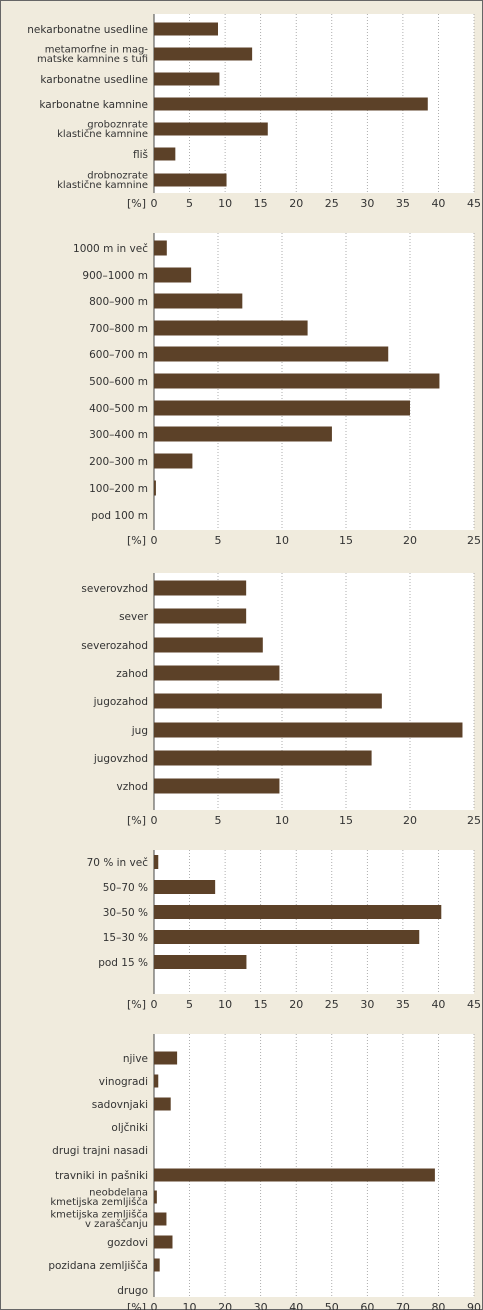 This screenshot has height=1310, width=483. What do you see at coordinates (118, 329) in the screenshot?
I see `category-label: 700–800 m` at bounding box center [118, 329].